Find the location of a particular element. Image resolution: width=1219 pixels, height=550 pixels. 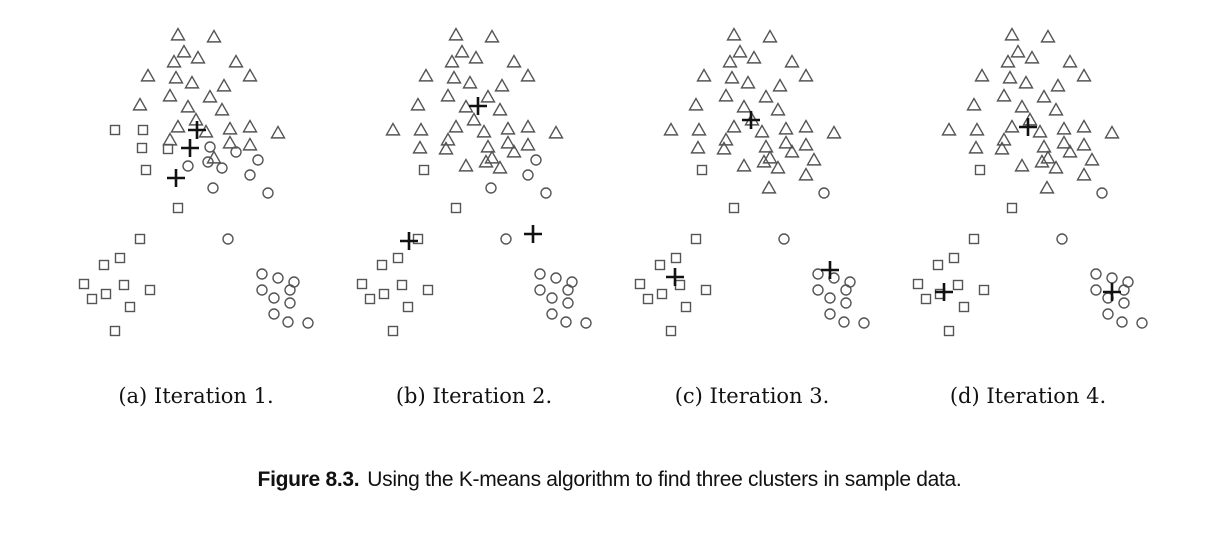

caption-iteration-1: (a) Iteration 1. is located at coordinates (196, 396).